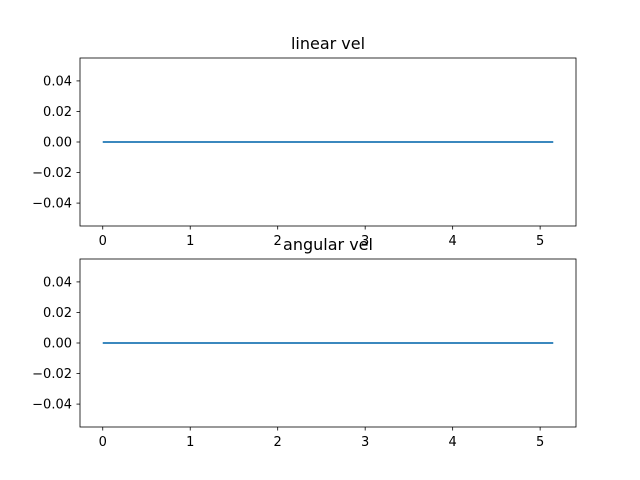 The image size is (640, 480). Describe the element at coordinates (328, 43) in the screenshot. I see `chart-title: linear vel` at that location.